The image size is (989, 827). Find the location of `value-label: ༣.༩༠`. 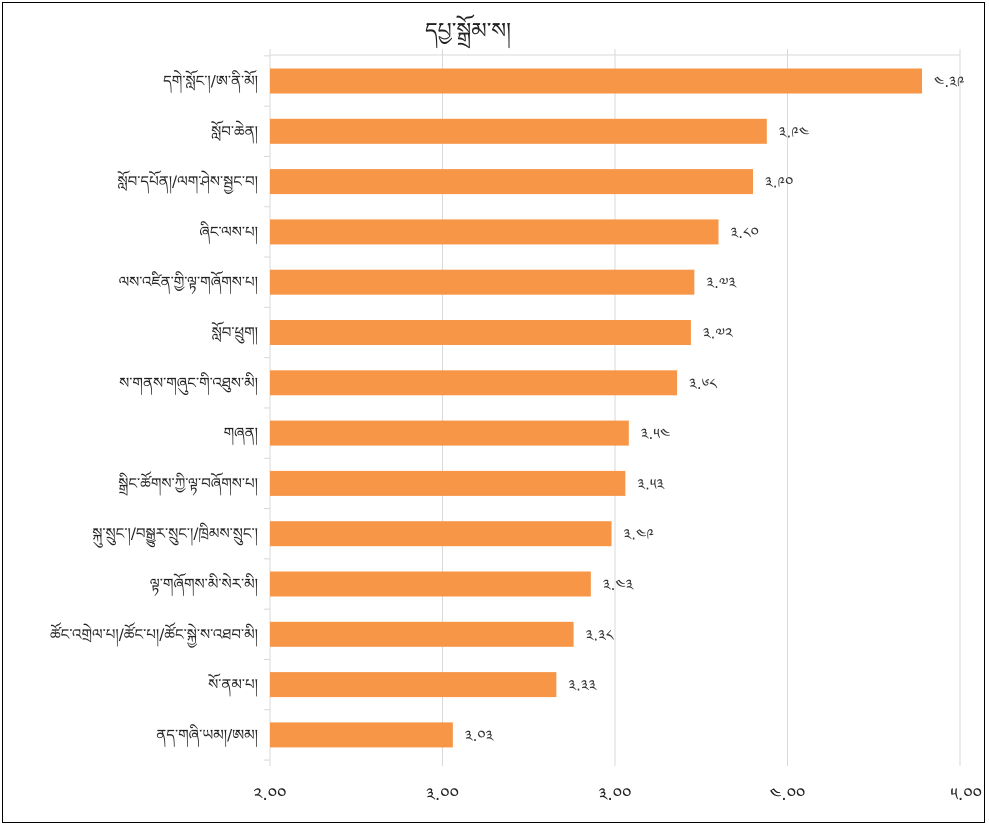

value-label: ༣.༩༠ is located at coordinates (779, 183).